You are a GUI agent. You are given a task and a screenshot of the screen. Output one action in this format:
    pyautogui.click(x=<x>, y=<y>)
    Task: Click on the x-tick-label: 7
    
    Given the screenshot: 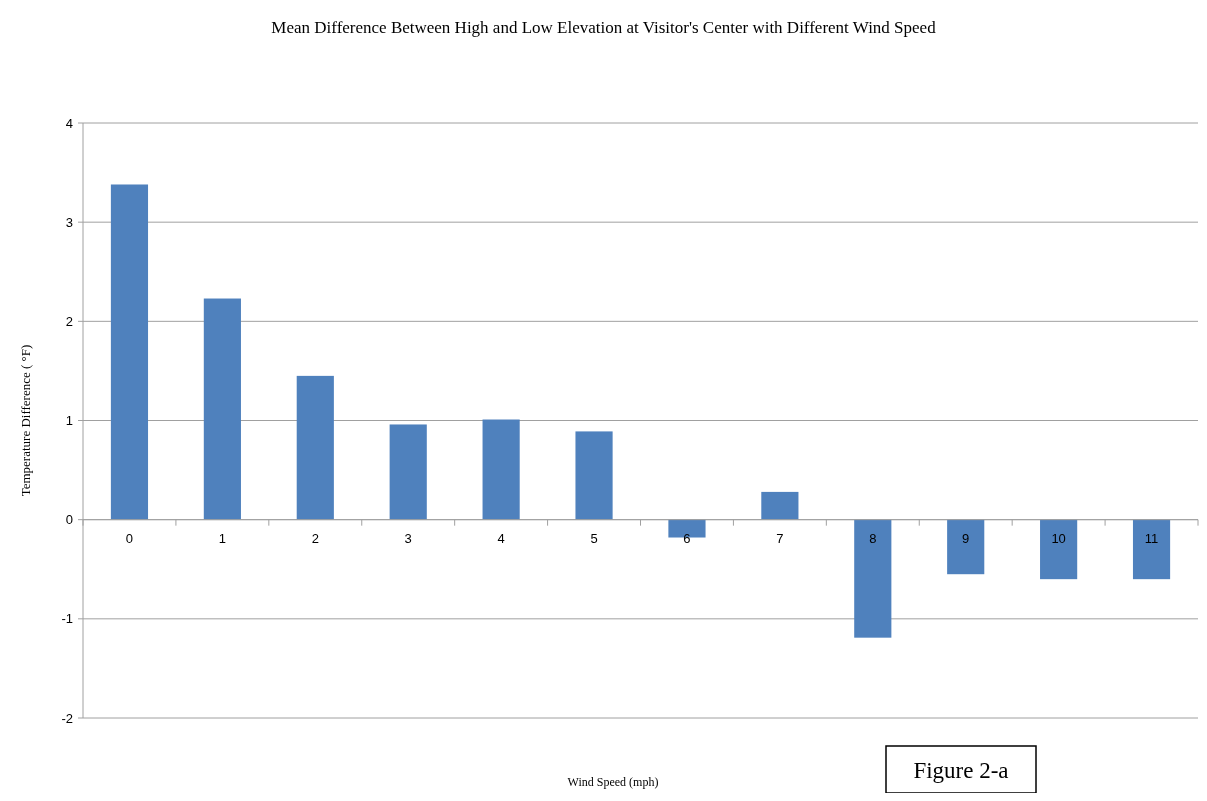 What is the action you would take?
    pyautogui.click(x=780, y=538)
    